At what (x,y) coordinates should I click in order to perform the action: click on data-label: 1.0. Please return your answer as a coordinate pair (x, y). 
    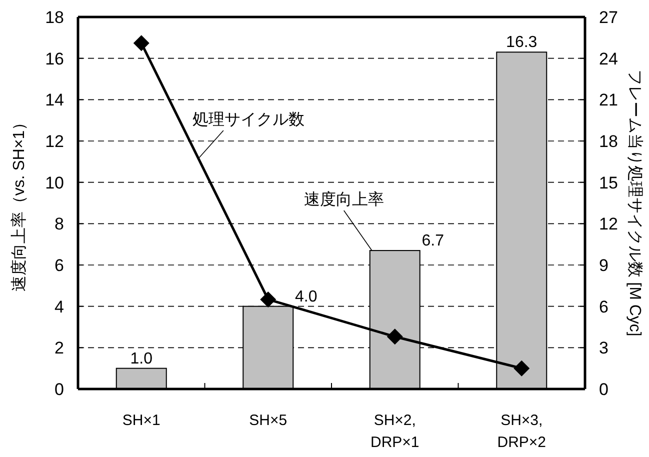
    Looking at the image, I should click on (141, 359).